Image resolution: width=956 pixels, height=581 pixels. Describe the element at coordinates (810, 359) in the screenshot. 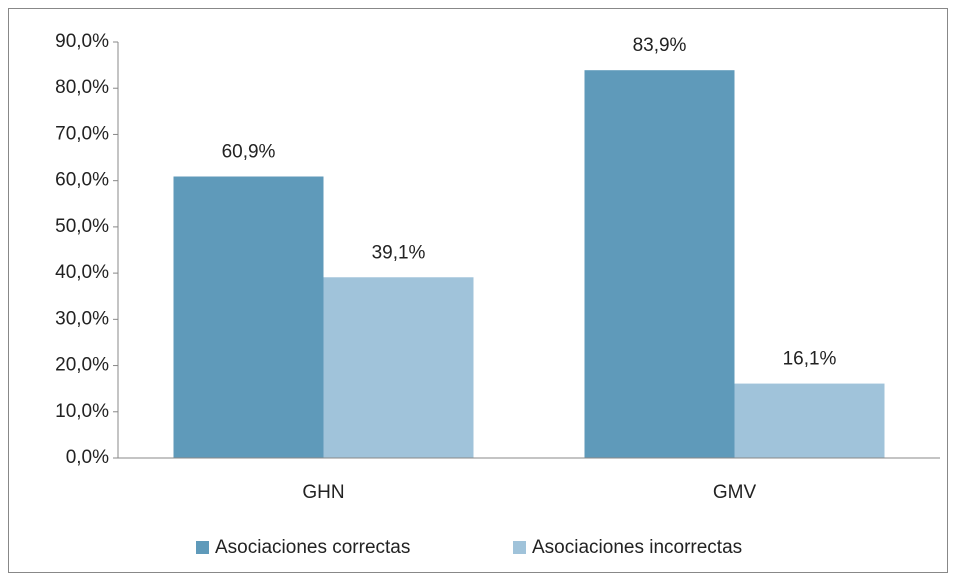

I see `data-label: 16,1%` at that location.